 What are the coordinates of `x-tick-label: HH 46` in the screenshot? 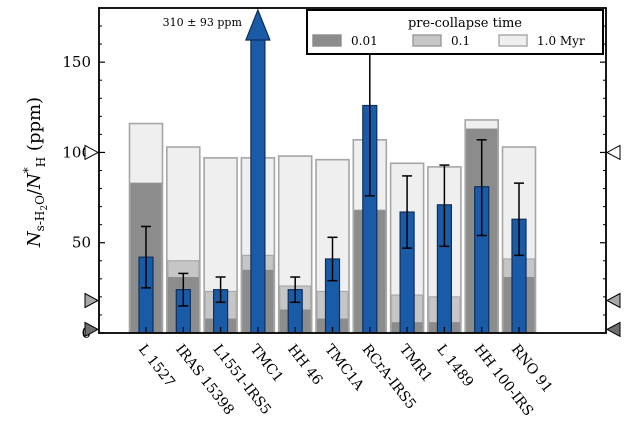 It's located at (304, 365).